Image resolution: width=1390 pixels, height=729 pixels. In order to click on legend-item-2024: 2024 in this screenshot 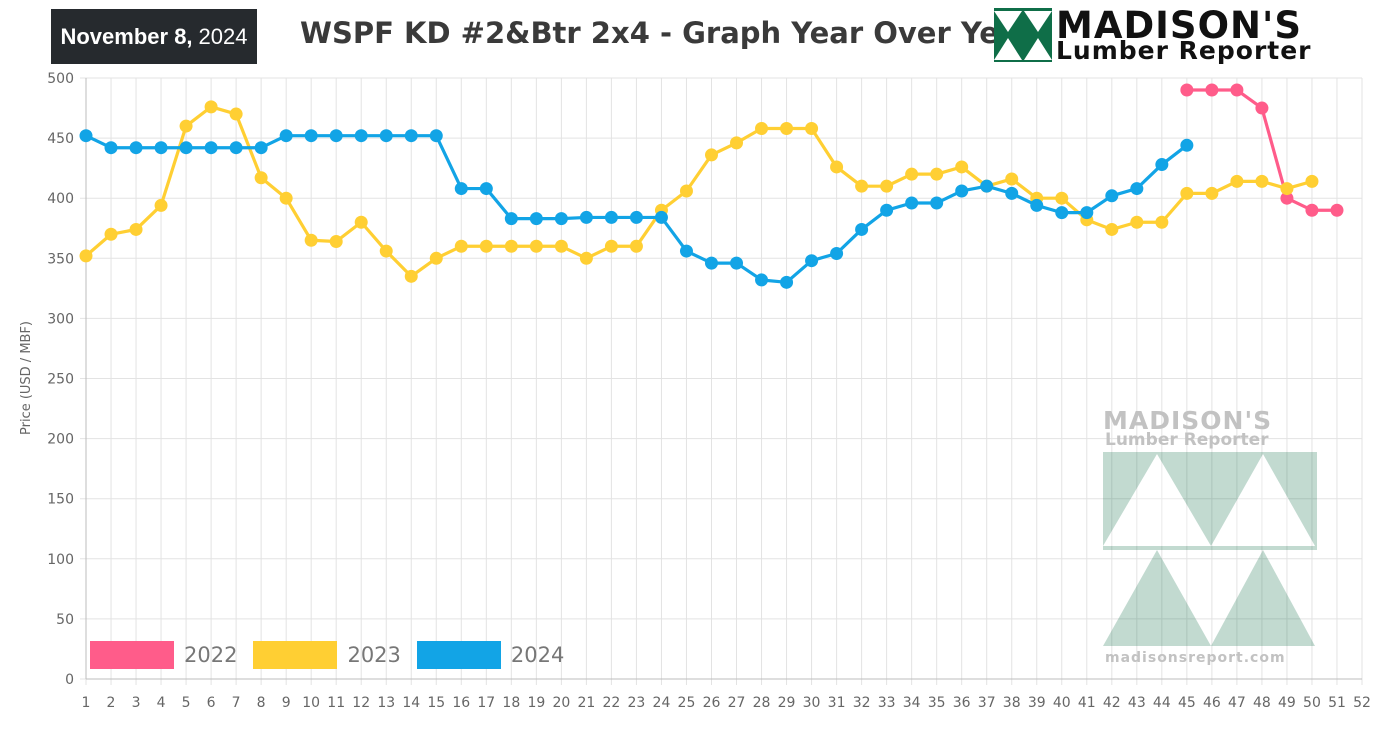, I will do `click(490, 655)`.